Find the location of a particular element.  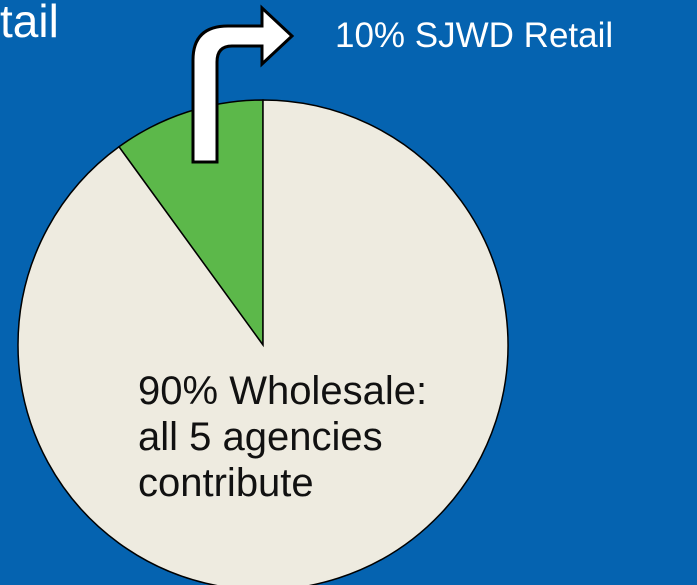

category-label: Wholesale: all 5 agencies contribute is located at coordinates (283, 437).